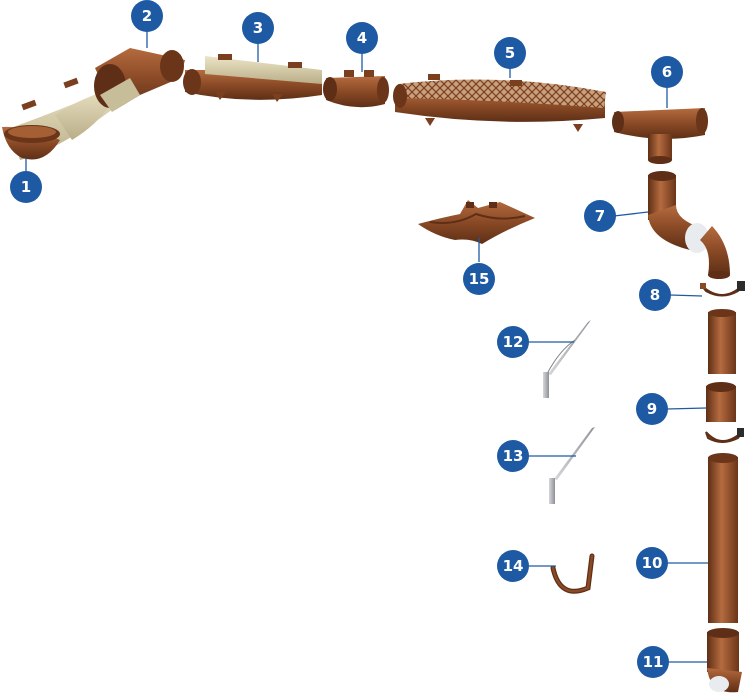  I want to click on badge-11: 11, so click(653, 662).